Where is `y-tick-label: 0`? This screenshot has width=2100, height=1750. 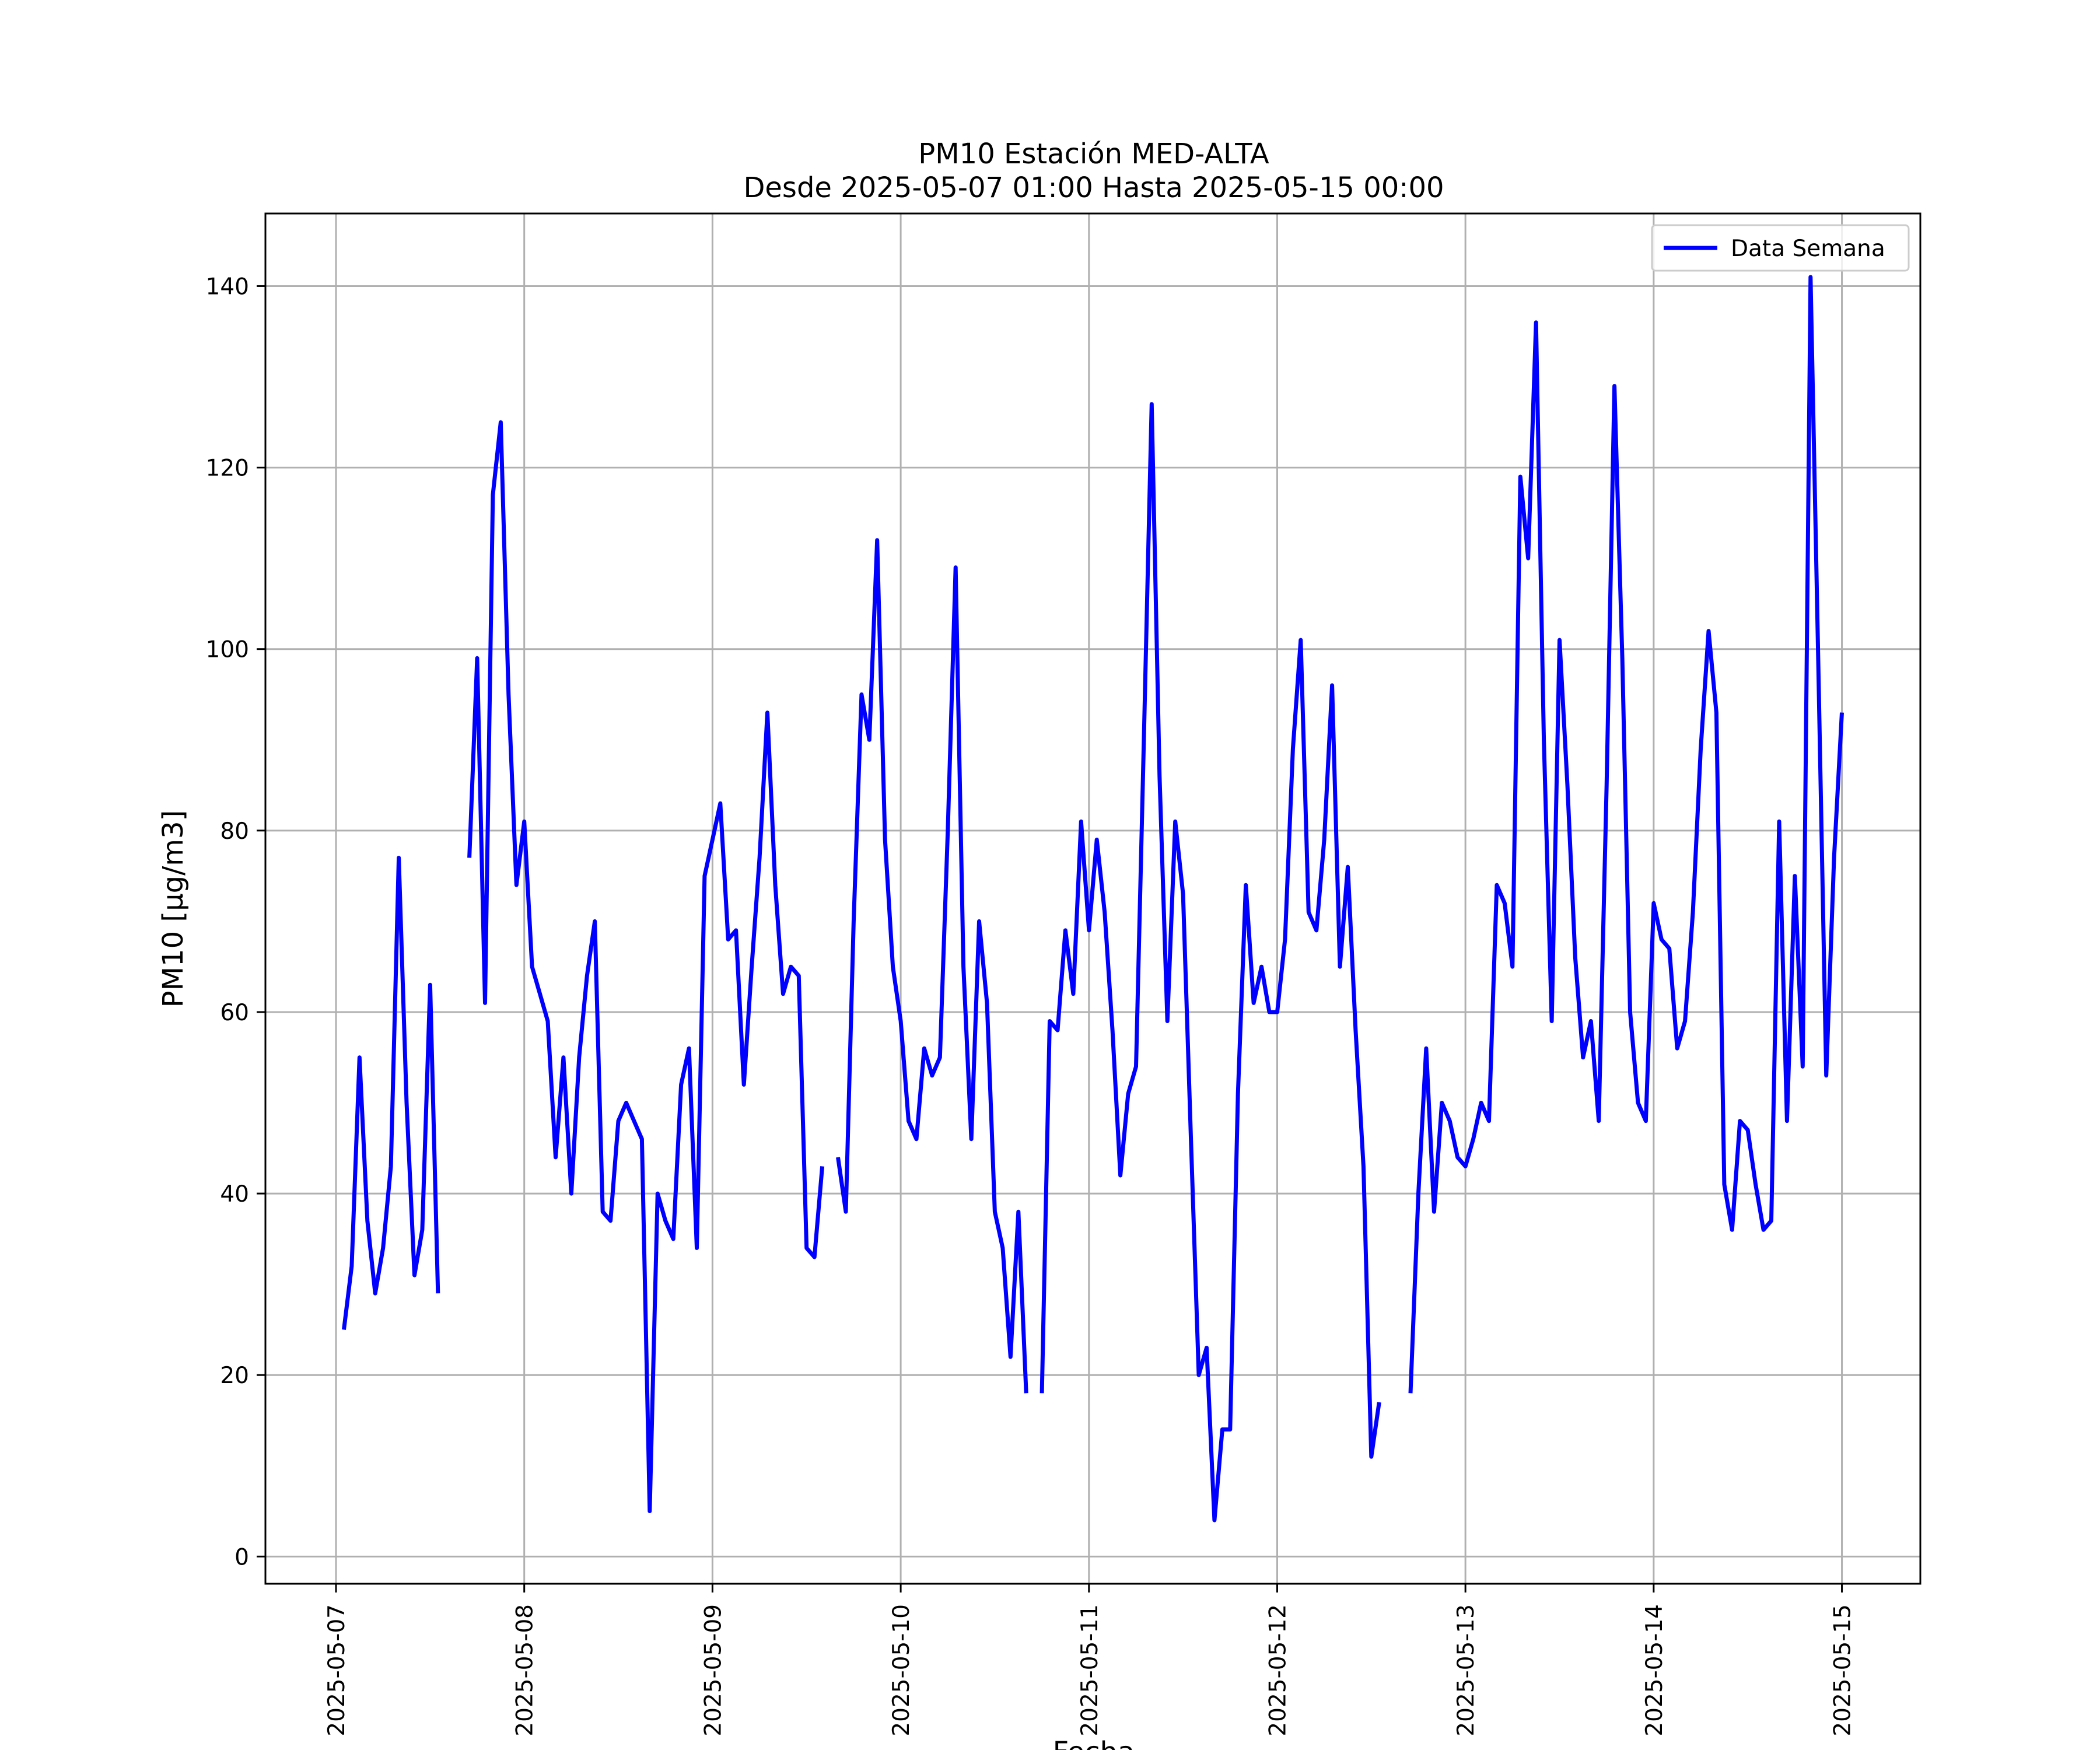
y-tick-label: 0 is located at coordinates (242, 1557).